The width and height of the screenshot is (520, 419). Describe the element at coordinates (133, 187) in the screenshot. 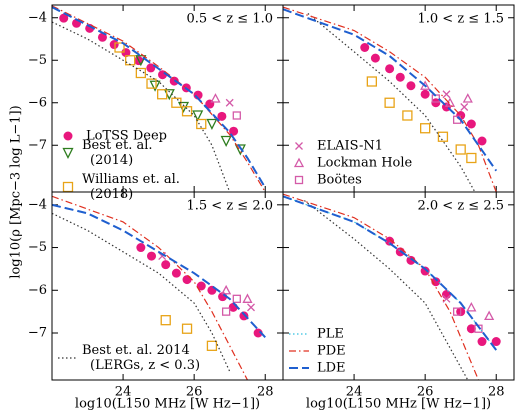

I see `legend-label: Williams et. al. (2018)` at that location.